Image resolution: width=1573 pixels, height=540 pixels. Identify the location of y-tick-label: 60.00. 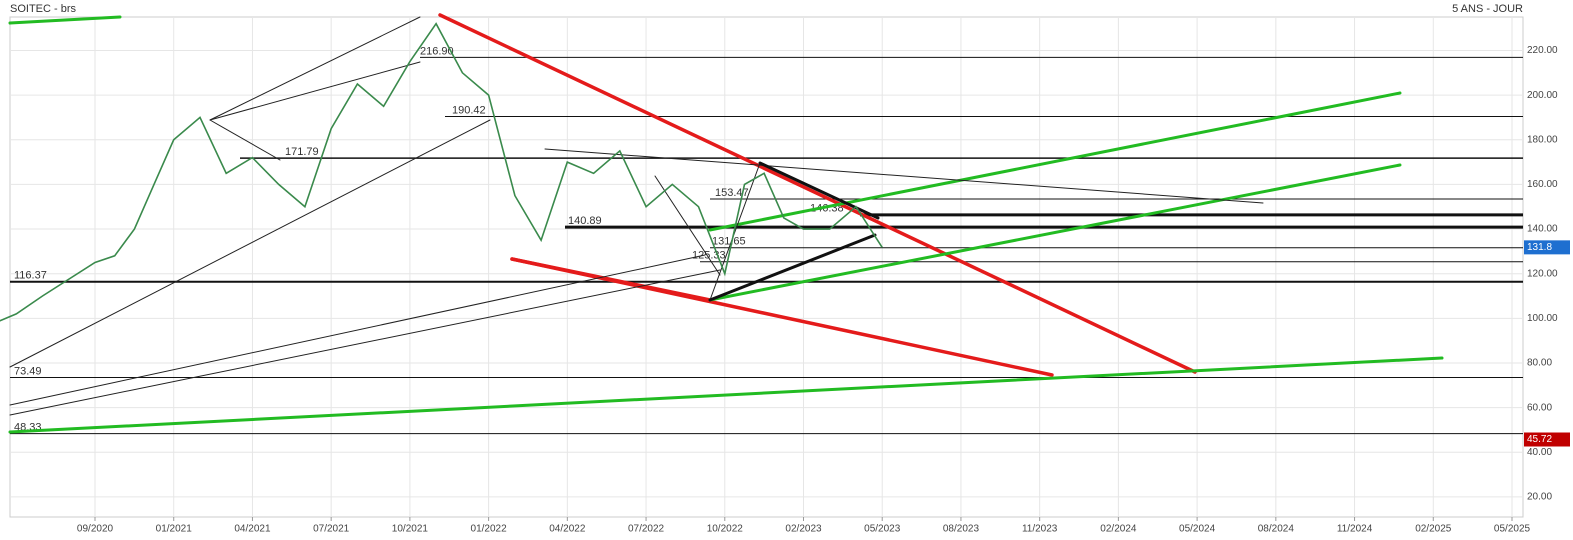
(1539, 407).